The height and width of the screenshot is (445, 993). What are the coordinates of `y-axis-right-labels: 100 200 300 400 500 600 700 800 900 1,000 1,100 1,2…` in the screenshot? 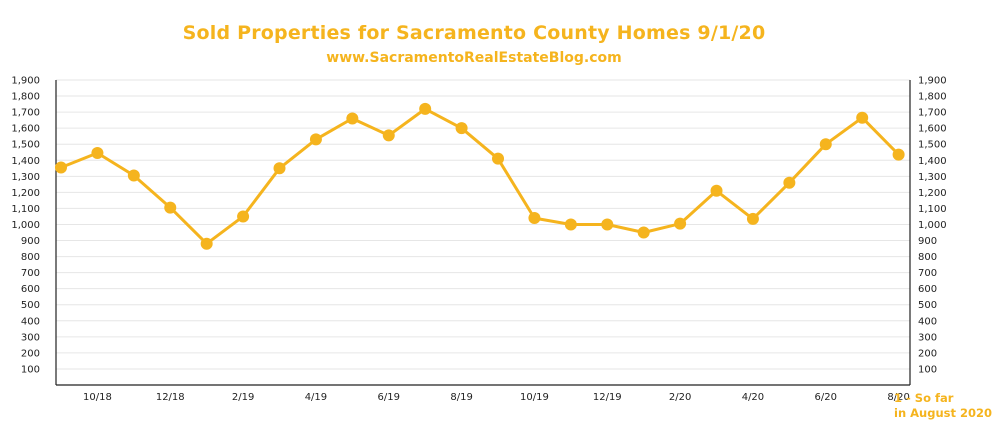 It's located at (932, 226).